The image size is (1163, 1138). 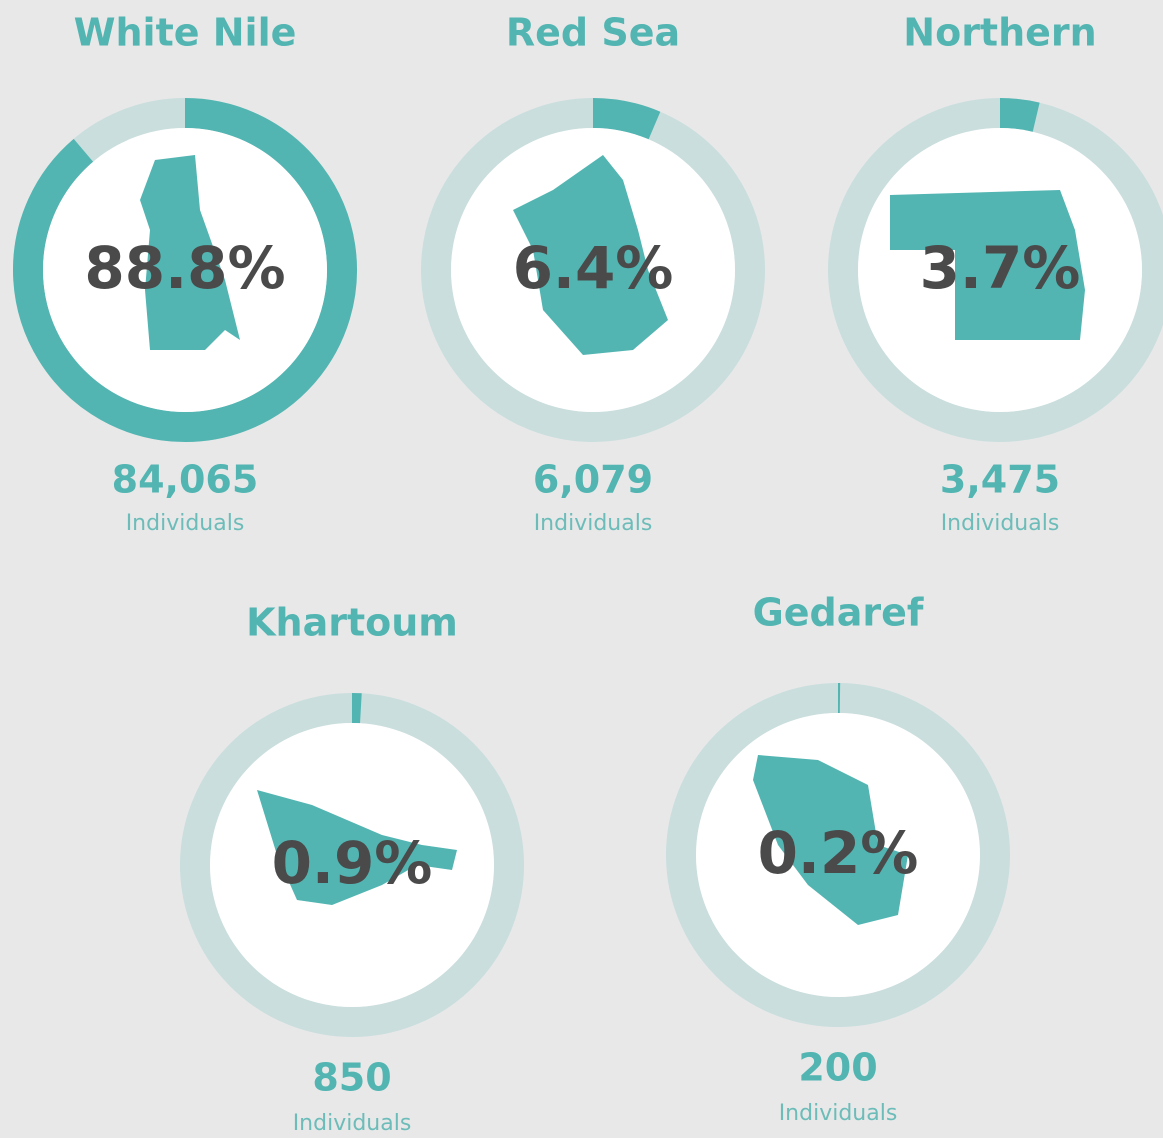 I want to click on percent-label: 6.4%, so click(x=593, y=268).